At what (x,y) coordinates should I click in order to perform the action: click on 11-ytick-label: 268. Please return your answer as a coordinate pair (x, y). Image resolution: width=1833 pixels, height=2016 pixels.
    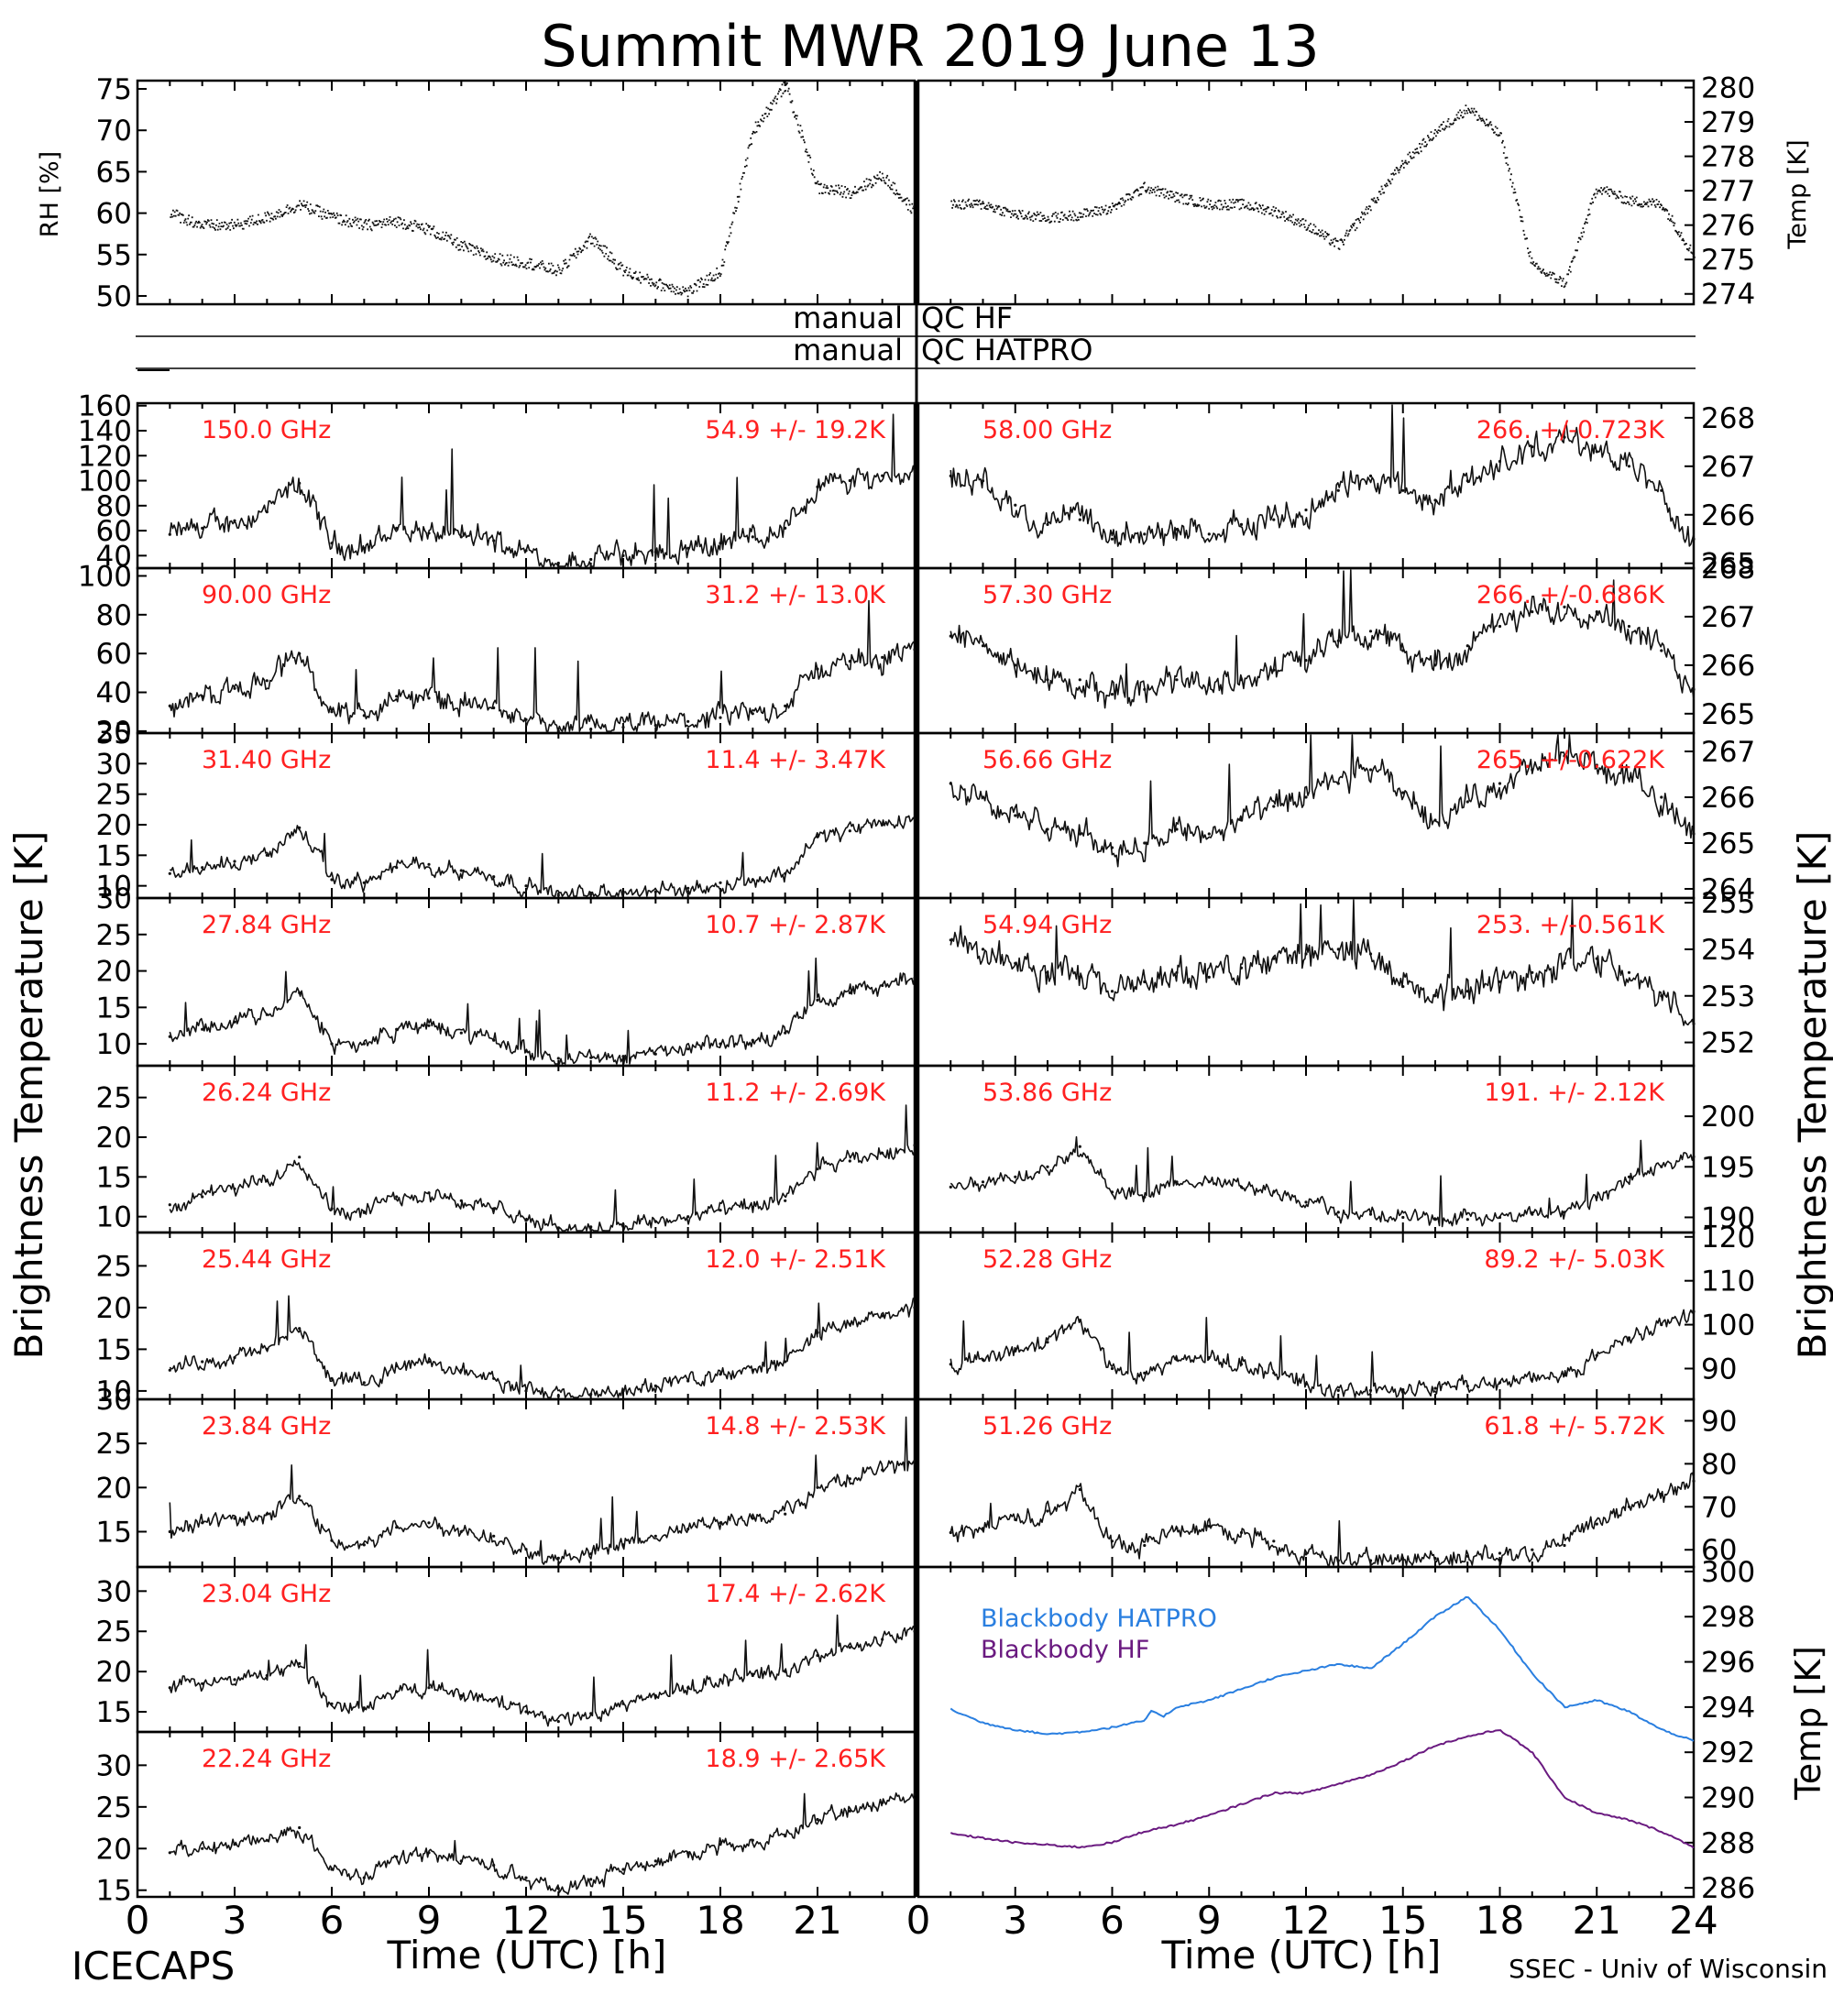
    Looking at the image, I should click on (1728, 418).